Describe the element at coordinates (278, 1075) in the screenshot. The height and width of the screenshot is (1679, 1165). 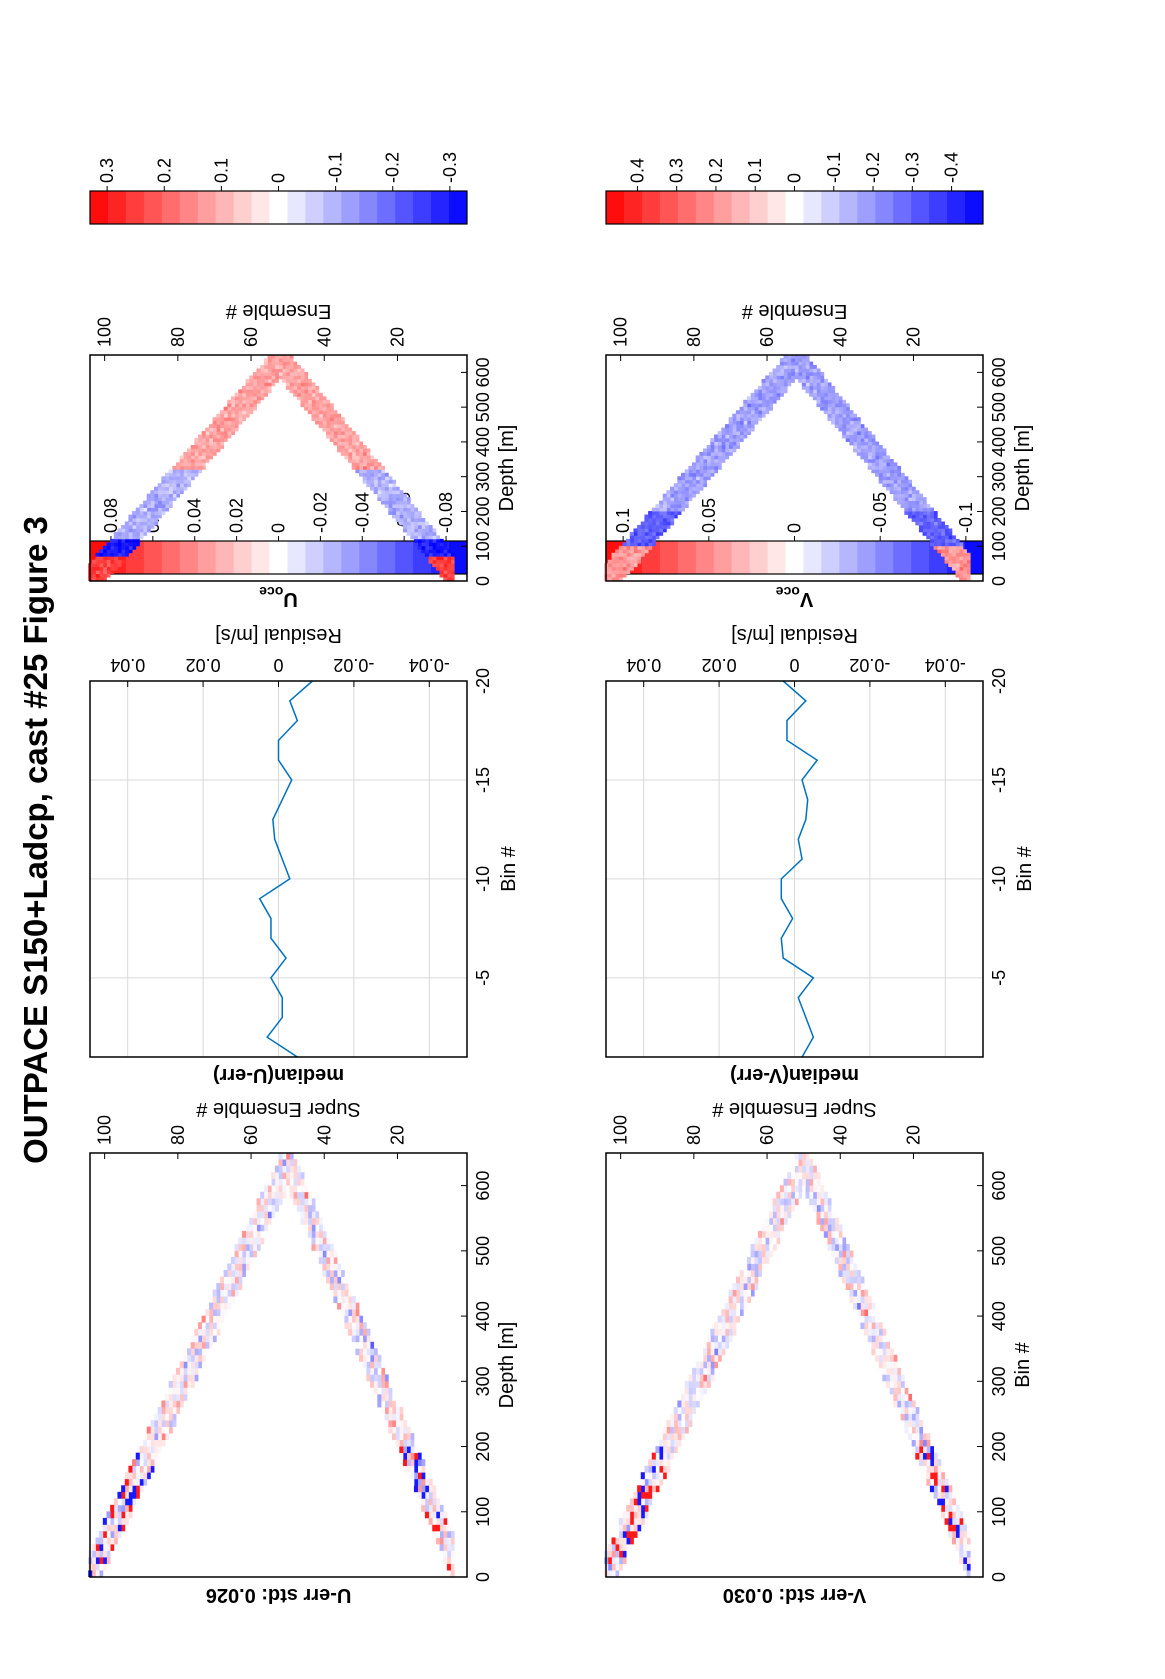
I see `panel-title: median(U-err)` at that location.